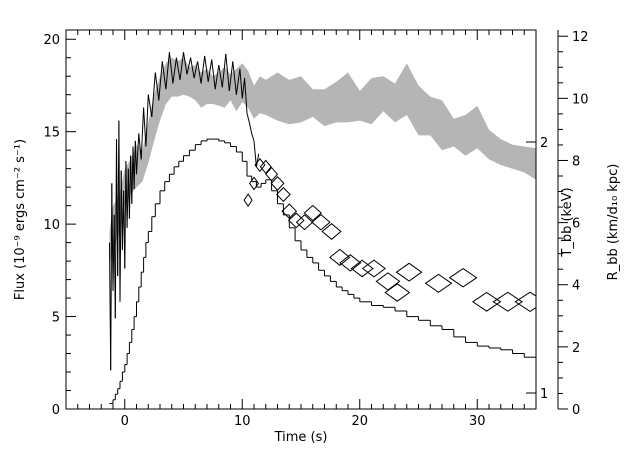  I want to click on rbb-tick-label: 0, so click(576, 410).